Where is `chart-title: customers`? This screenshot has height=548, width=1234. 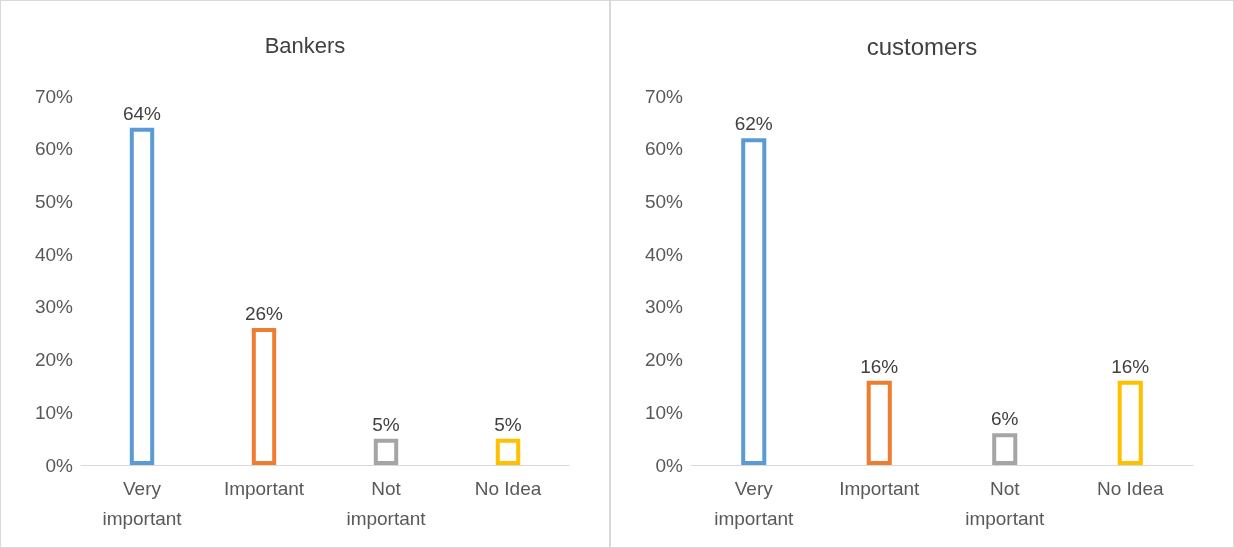 chart-title: customers is located at coordinates (922, 46).